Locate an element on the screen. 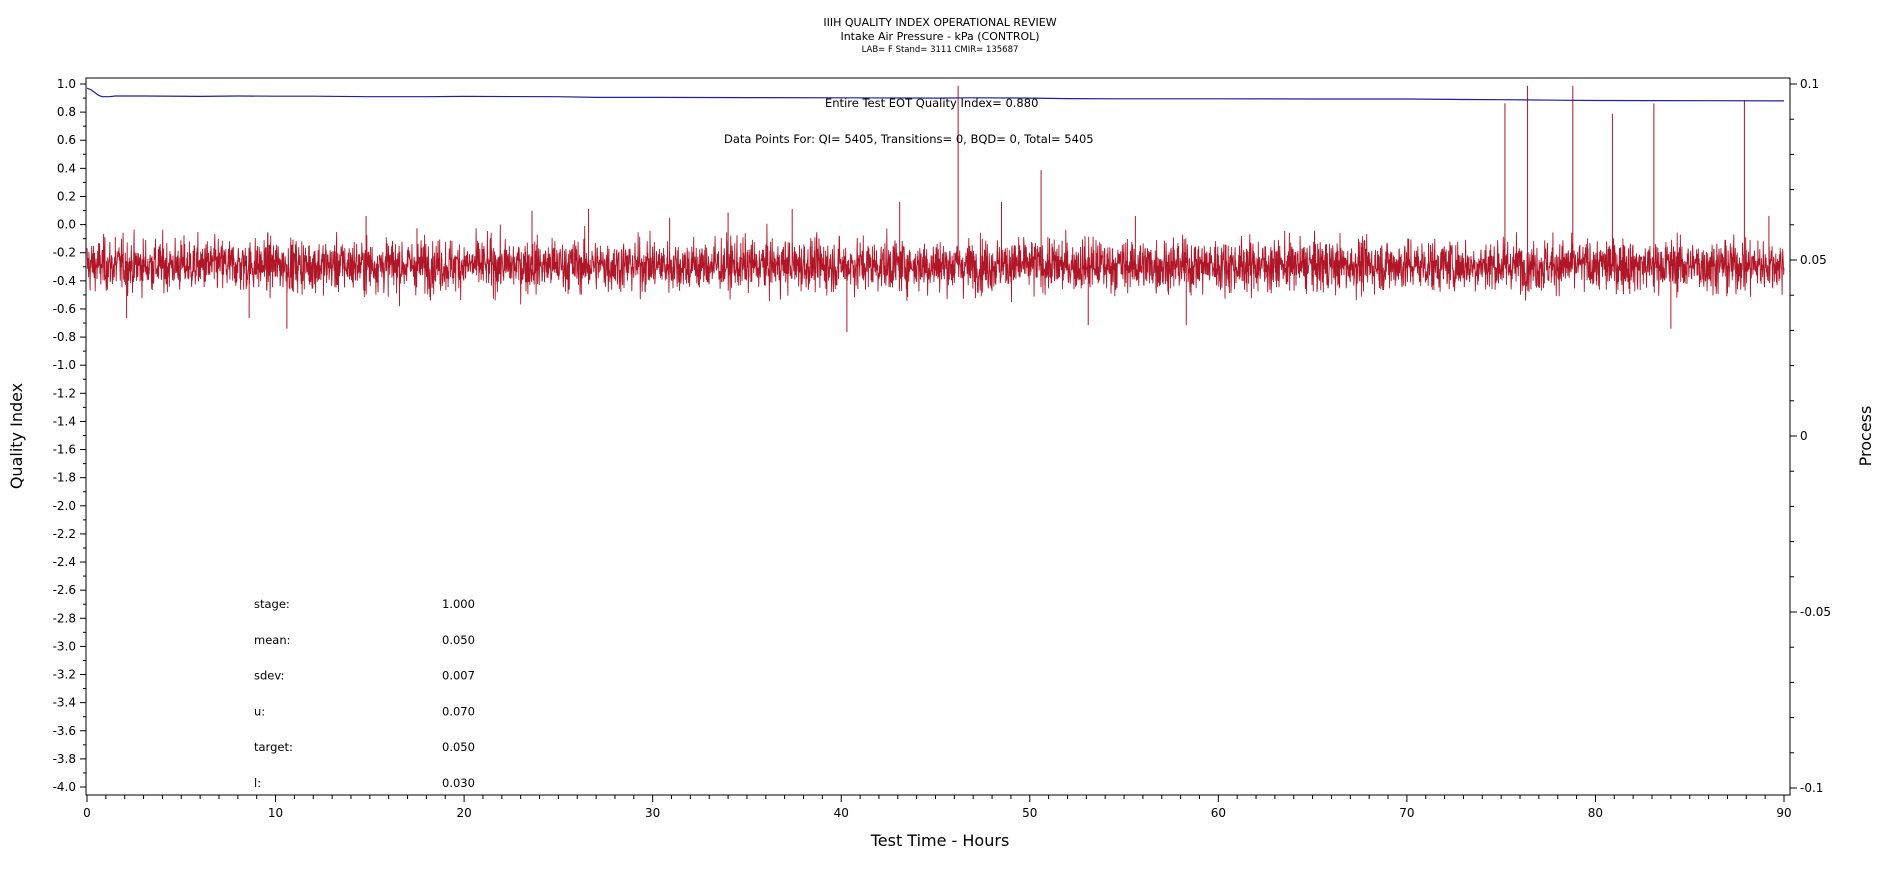 The image size is (1888, 871). y-tick-label: -3.6 is located at coordinates (64, 731).